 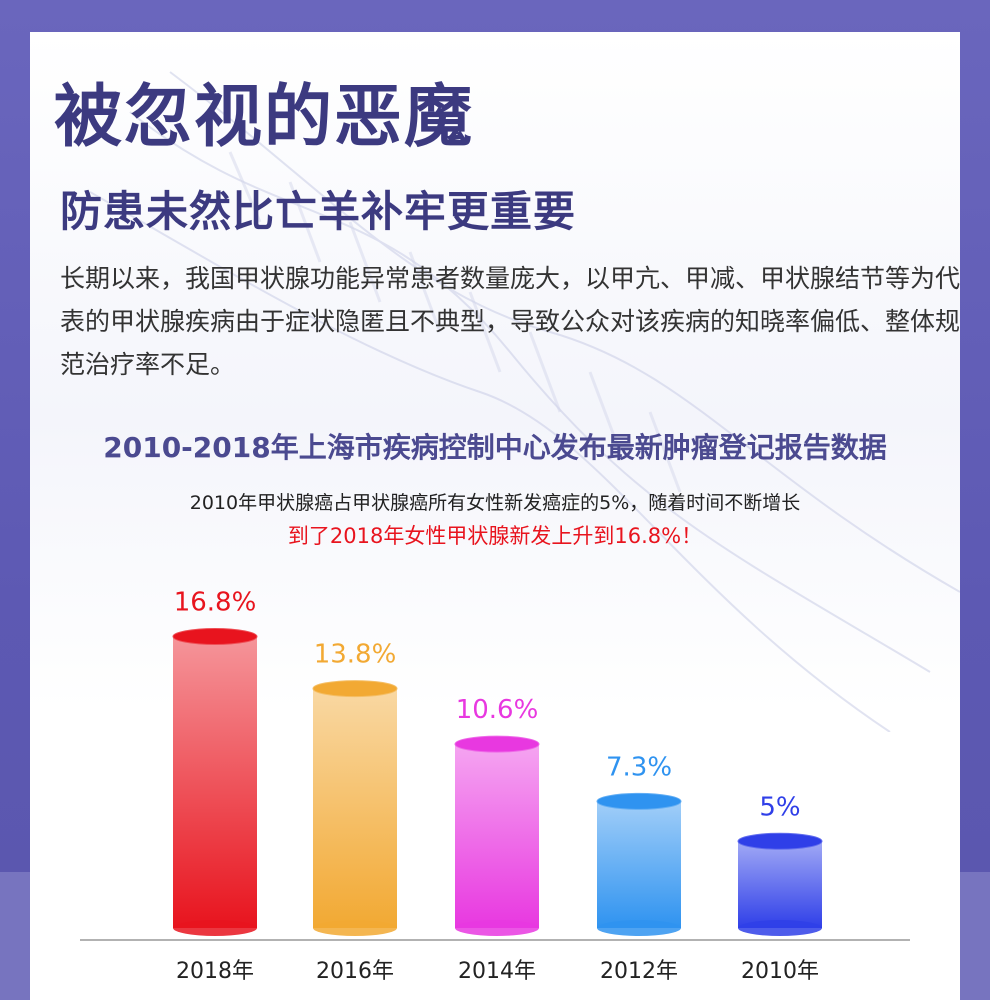 What do you see at coordinates (215, 971) in the screenshot?
I see `category-label-2018年: 2018年` at bounding box center [215, 971].